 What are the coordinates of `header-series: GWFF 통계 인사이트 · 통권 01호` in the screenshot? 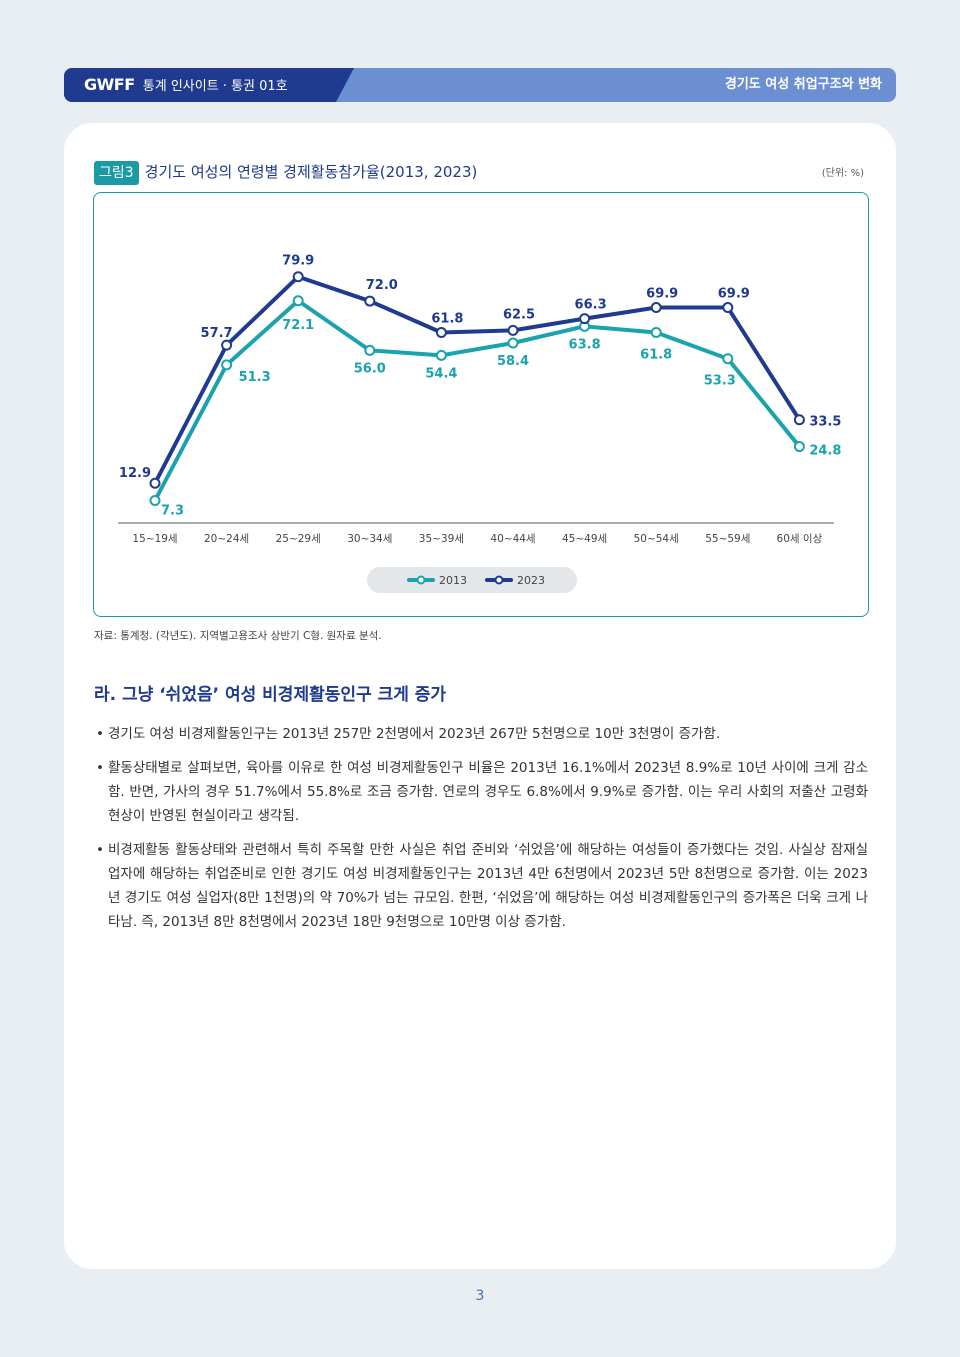 It's located at (186, 85).